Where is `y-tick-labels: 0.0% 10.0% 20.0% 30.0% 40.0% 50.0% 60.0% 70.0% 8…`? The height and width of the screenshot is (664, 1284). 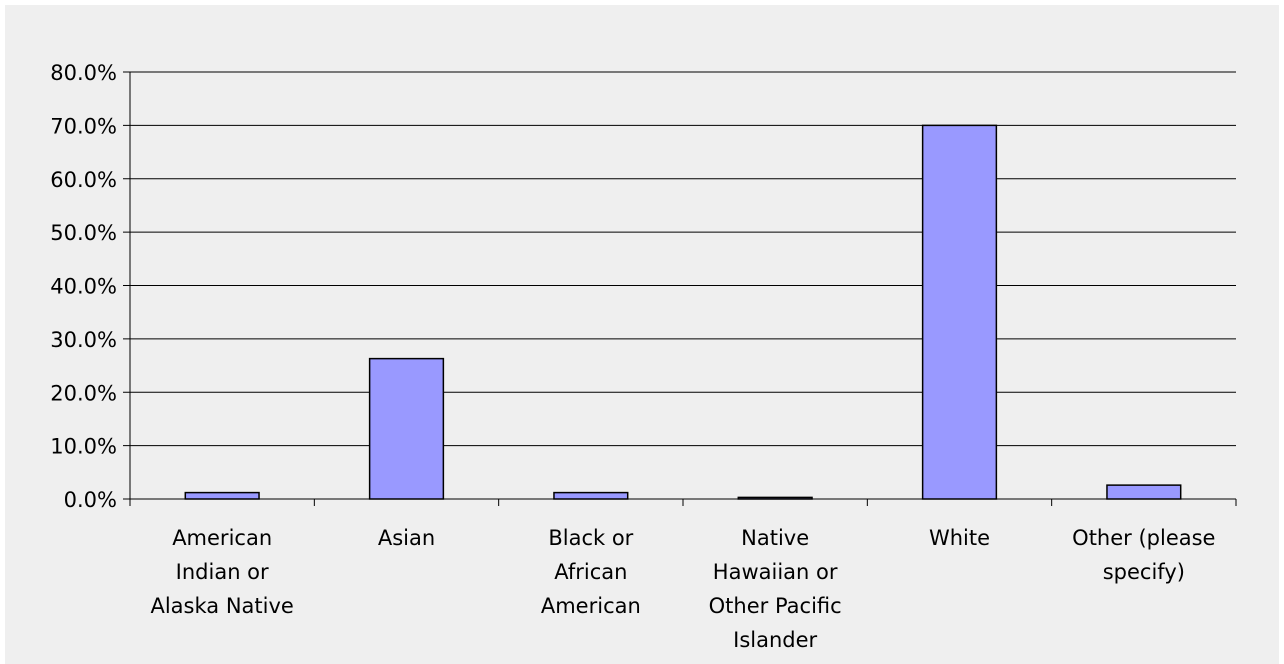 y-tick-labels: 0.0% 10.0% 20.0% 30.0% 40.0% 50.0% 60.0% 70.0% 8… is located at coordinates (83, 286).